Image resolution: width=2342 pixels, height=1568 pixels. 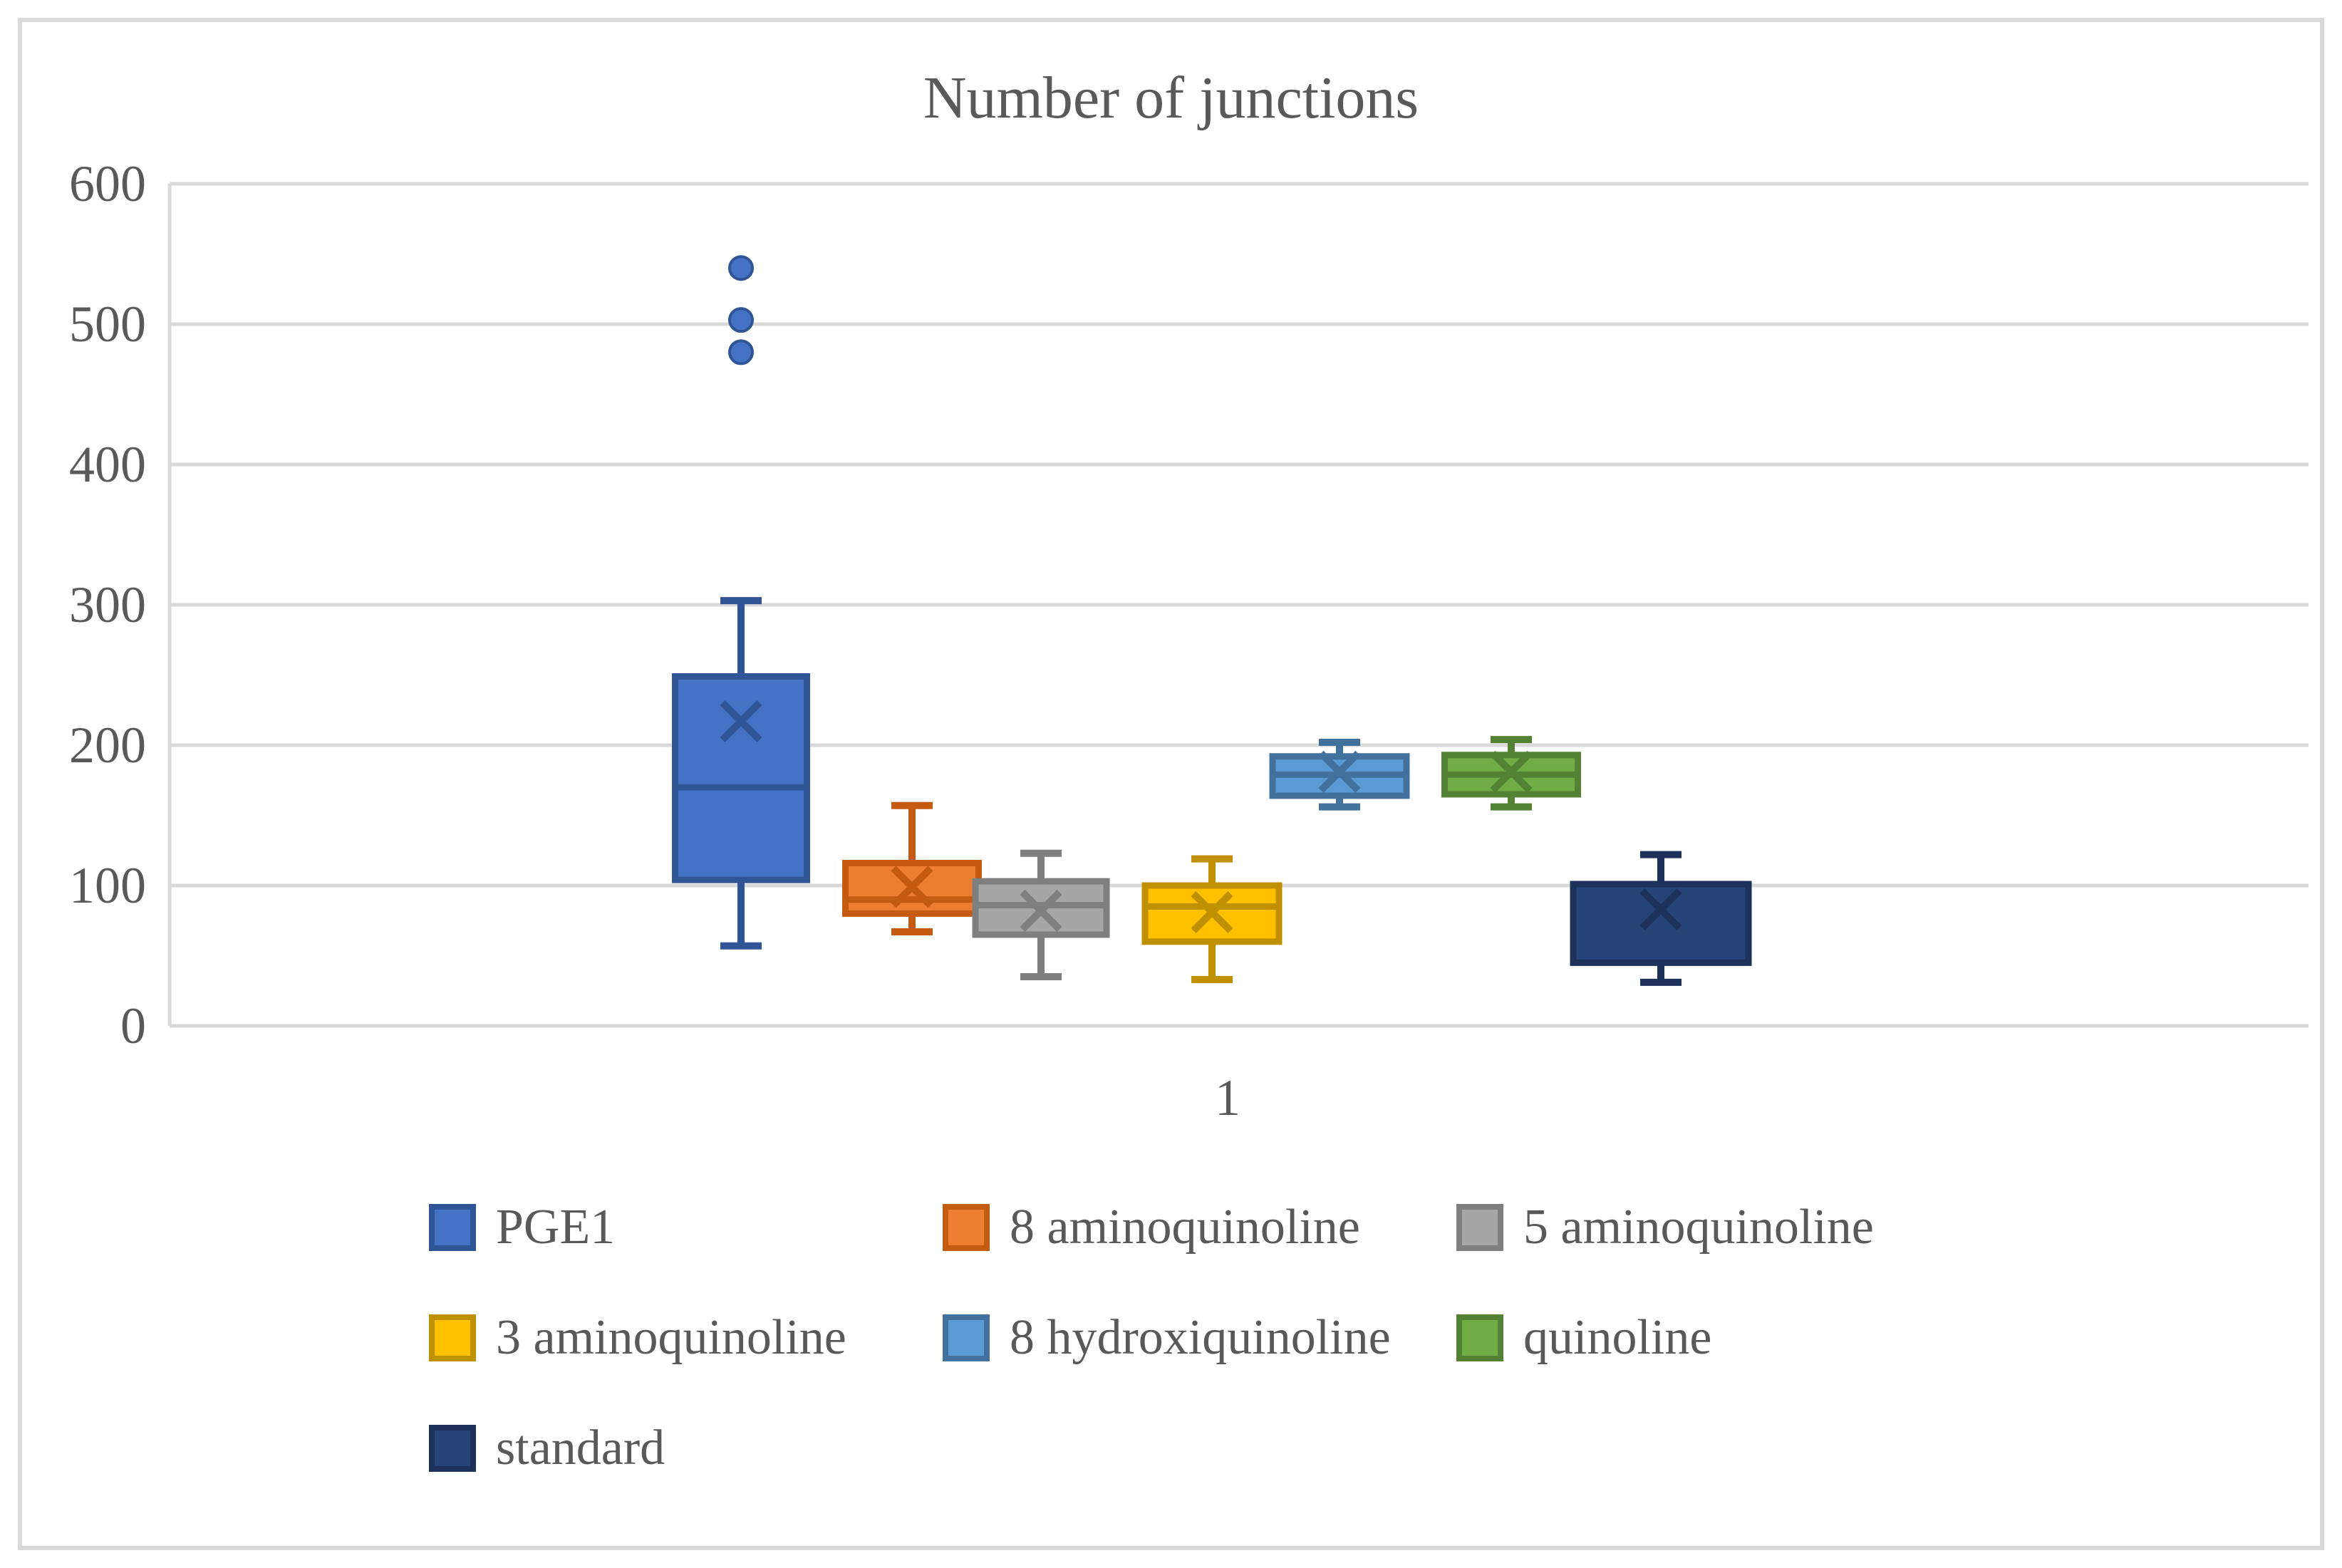 I want to click on y-tick-label: 200, so click(x=108, y=745).